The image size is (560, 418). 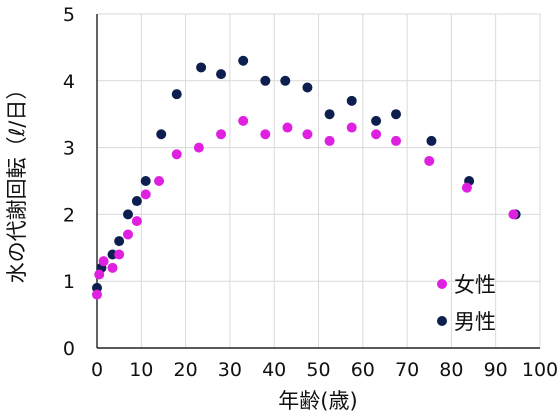 What do you see at coordinates (274, 370) in the screenshot?
I see `x-tick-label: 40` at bounding box center [274, 370].